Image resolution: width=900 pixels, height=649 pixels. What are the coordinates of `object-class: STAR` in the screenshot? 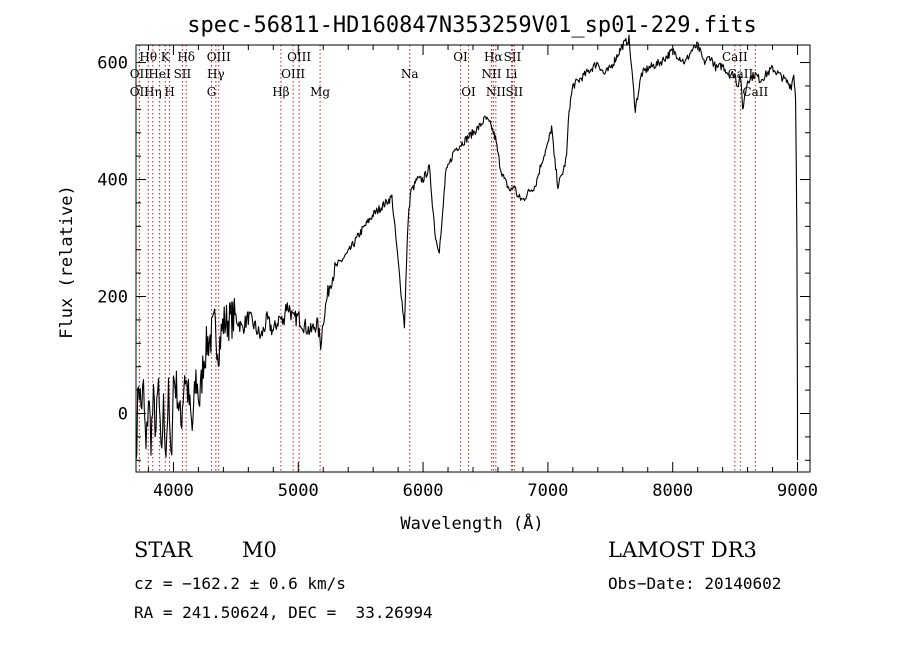 It's located at (163, 550).